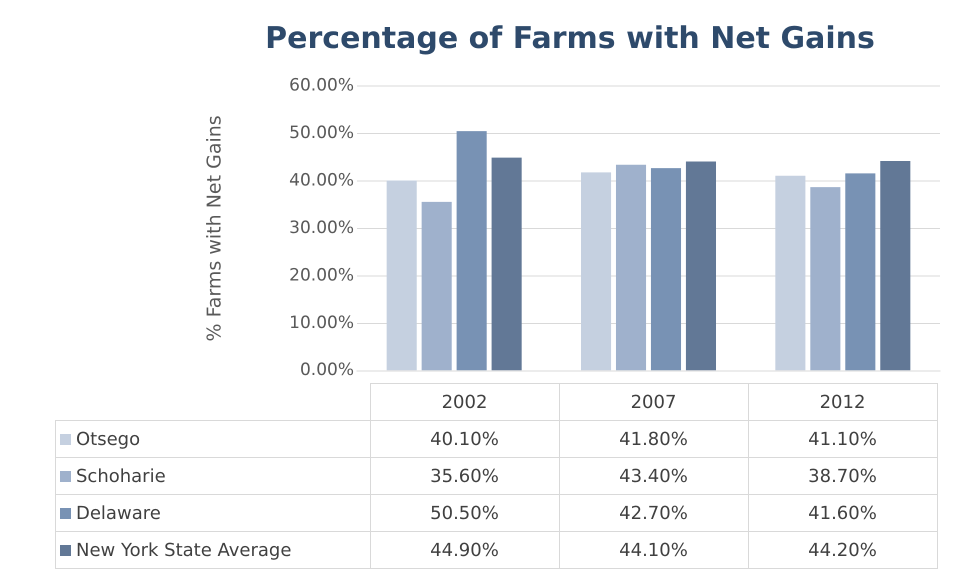 Image resolution: width=956 pixels, height=579 pixels. I want to click on text: 42.70%, so click(653, 513).